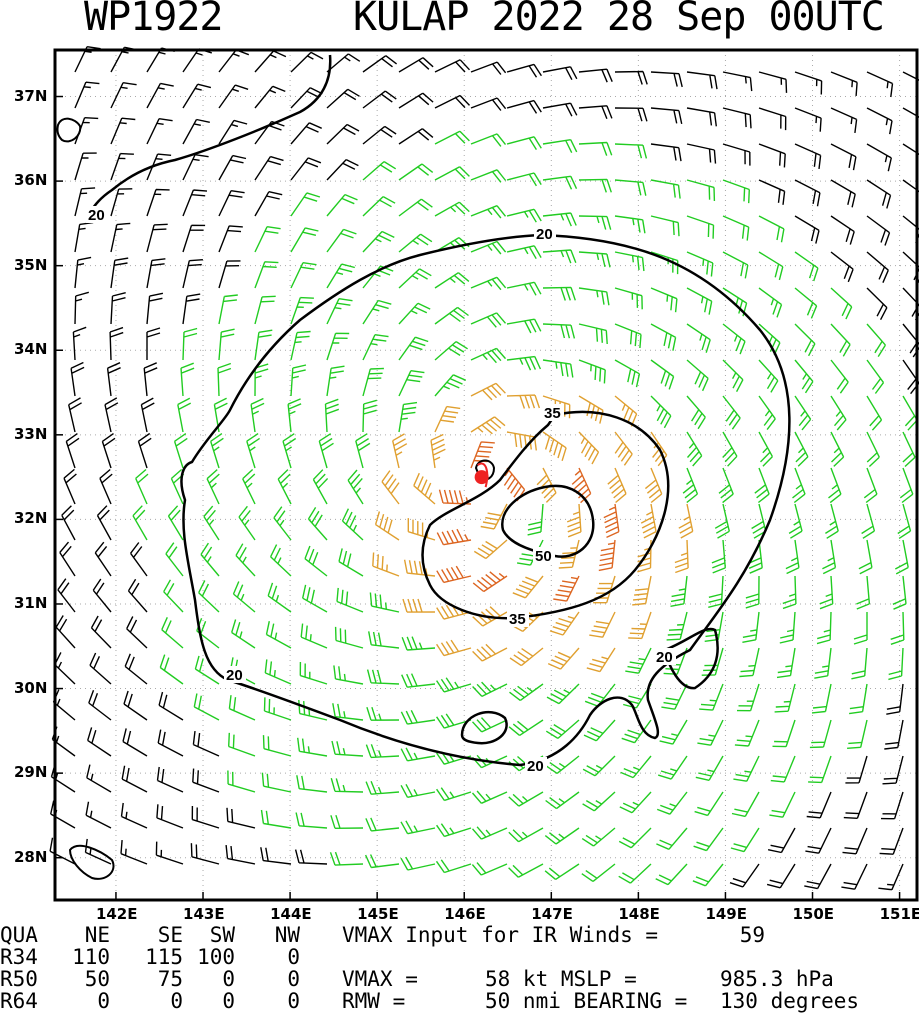  Describe the element at coordinates (228, 1001) in the screenshot. I see `footer-cell: 0` at that location.